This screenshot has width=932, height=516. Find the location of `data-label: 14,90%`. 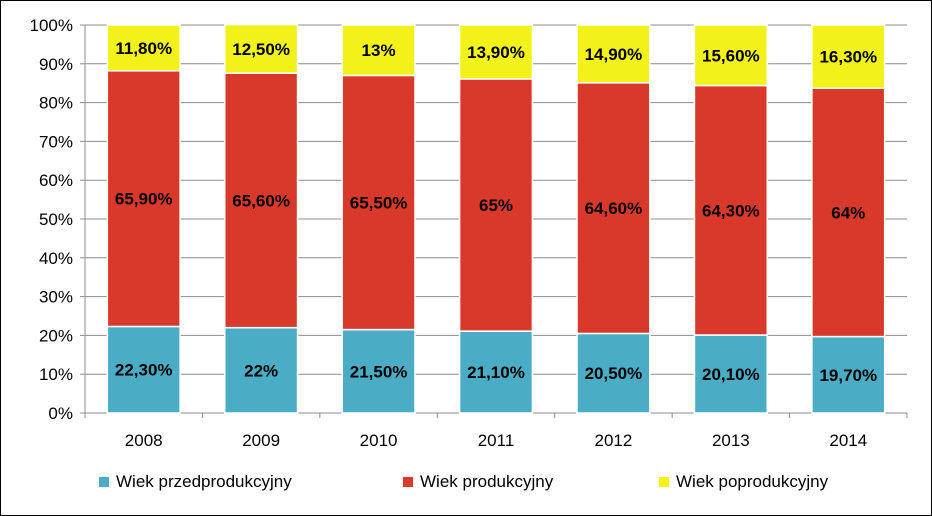

data-label: 14,90% is located at coordinates (614, 54).